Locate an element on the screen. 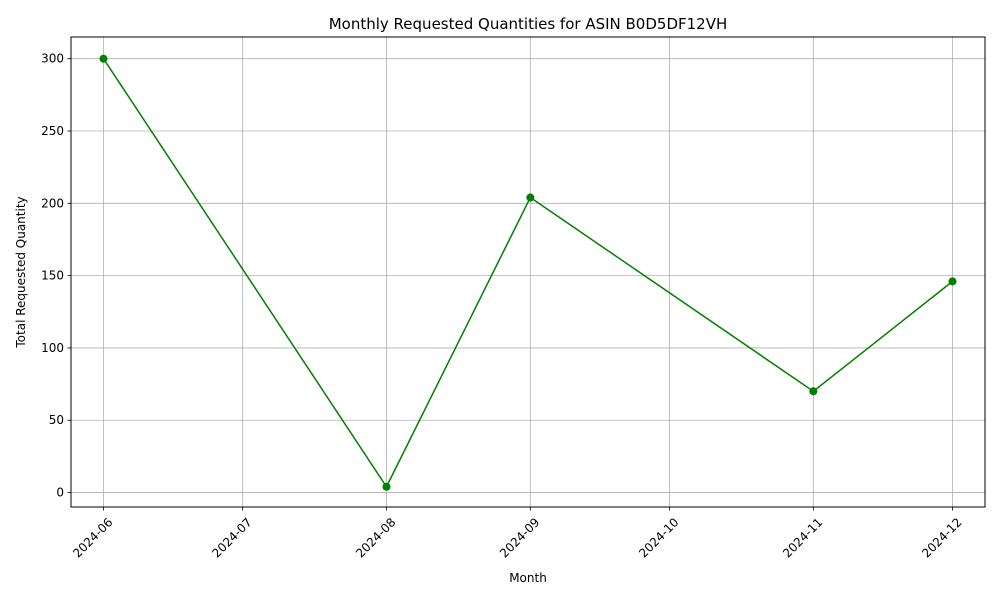 This screenshot has height=600, width=1000. y-axis-ticks: 0 50 100 150 200 250 300 is located at coordinates (56, 276).